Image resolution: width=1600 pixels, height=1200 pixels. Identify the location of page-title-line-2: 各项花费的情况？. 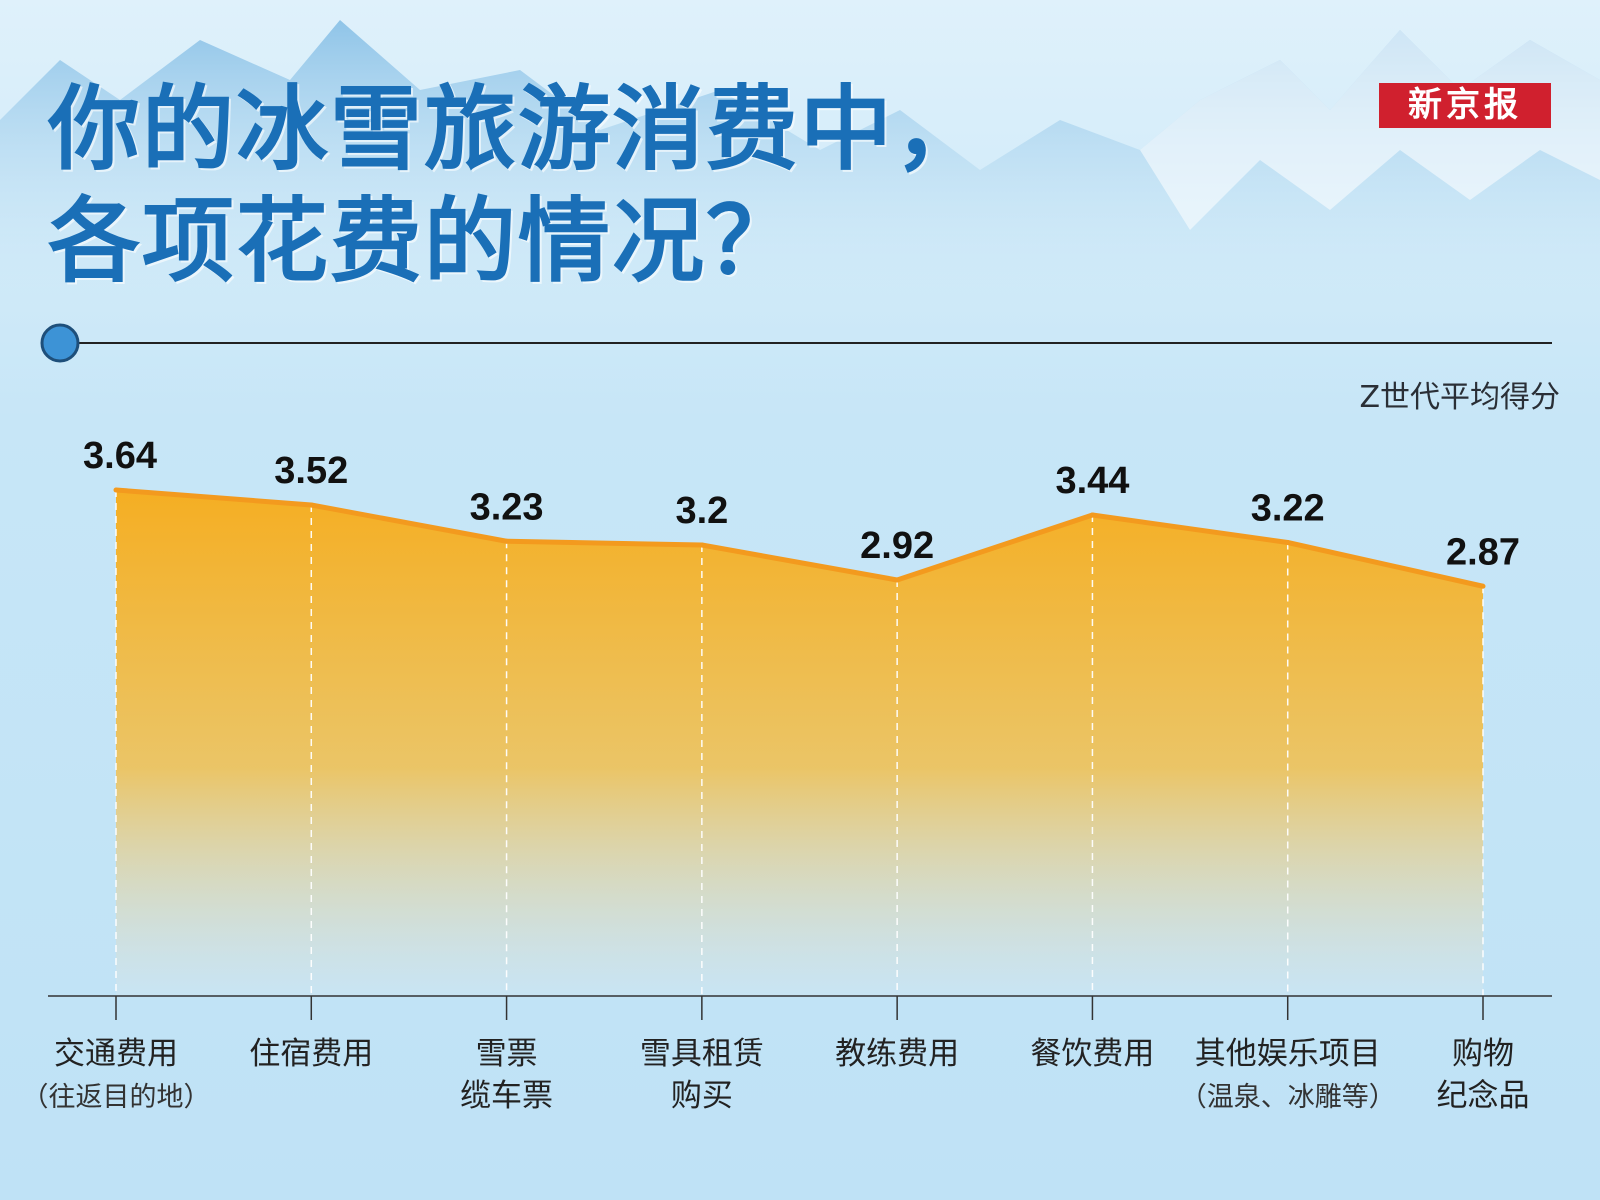
(424, 241).